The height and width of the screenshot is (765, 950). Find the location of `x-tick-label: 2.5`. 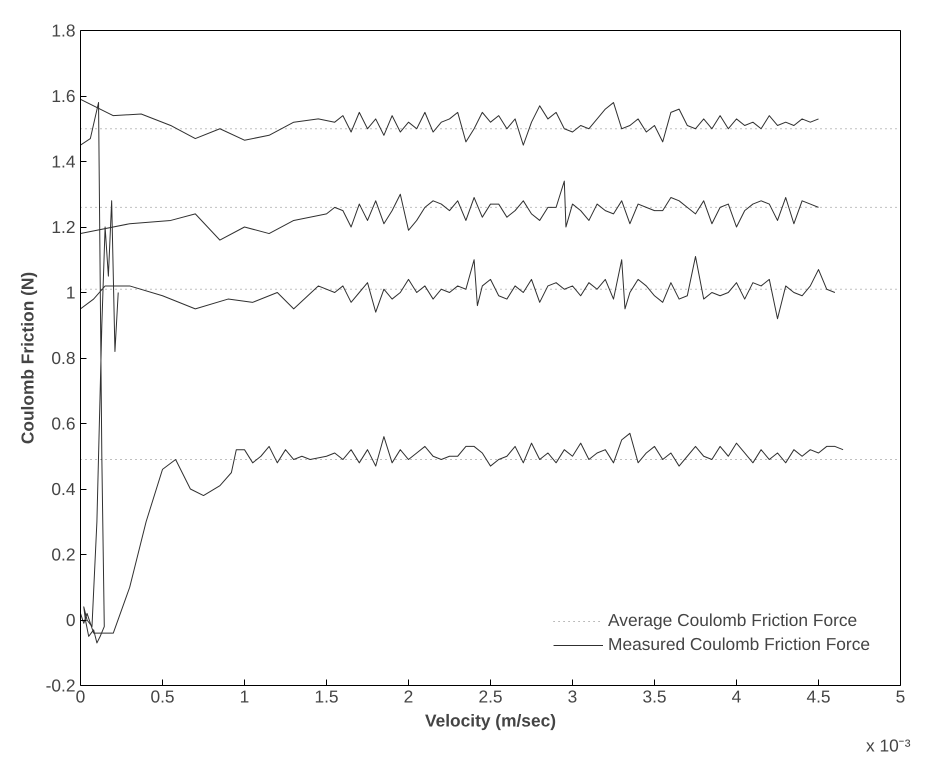

x-tick-label: 2.5 is located at coordinates (490, 696).